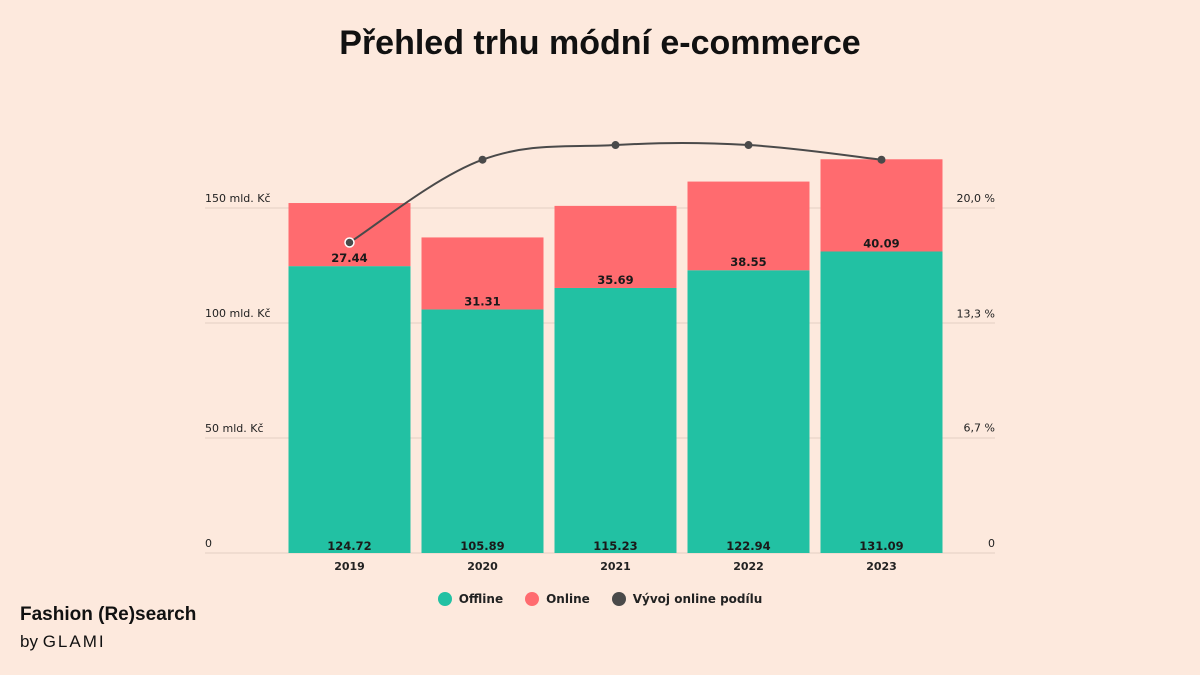  I want to click on legend: Offline Online Vývoj online podílu, so click(600, 599).